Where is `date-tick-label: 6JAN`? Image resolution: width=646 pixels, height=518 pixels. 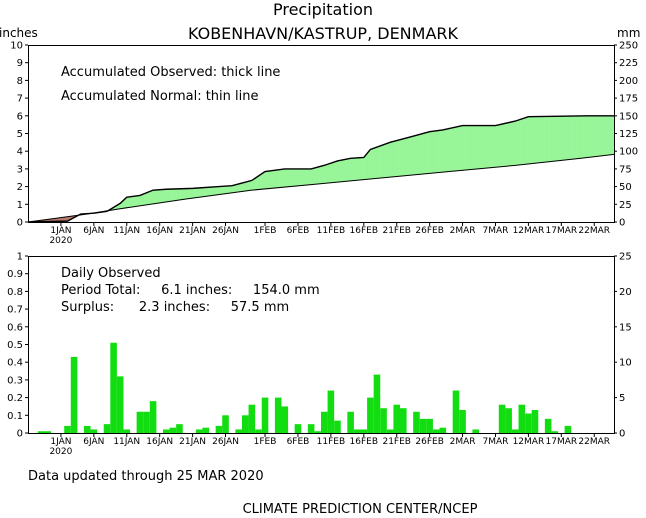 date-tick-label: 6JAN is located at coordinates (93, 231).